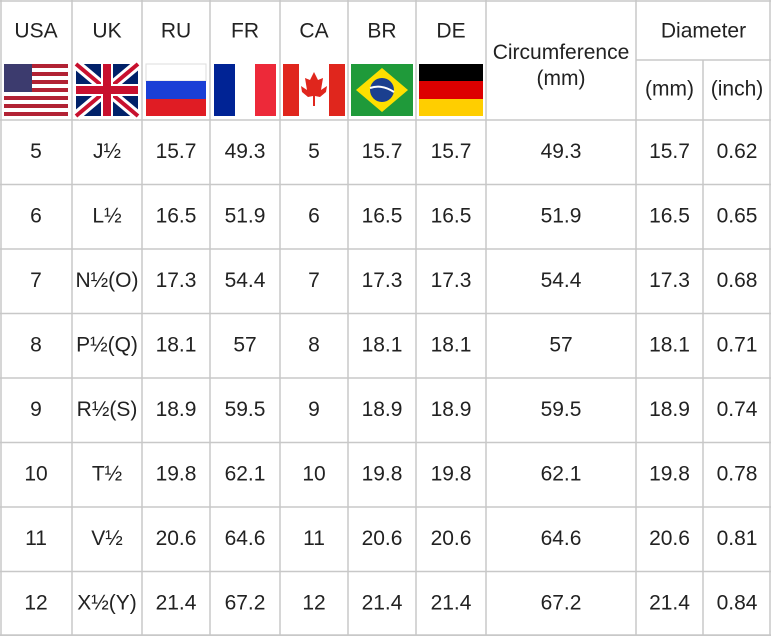 The image size is (771, 636). I want to click on table-cell: V½, so click(107, 538).